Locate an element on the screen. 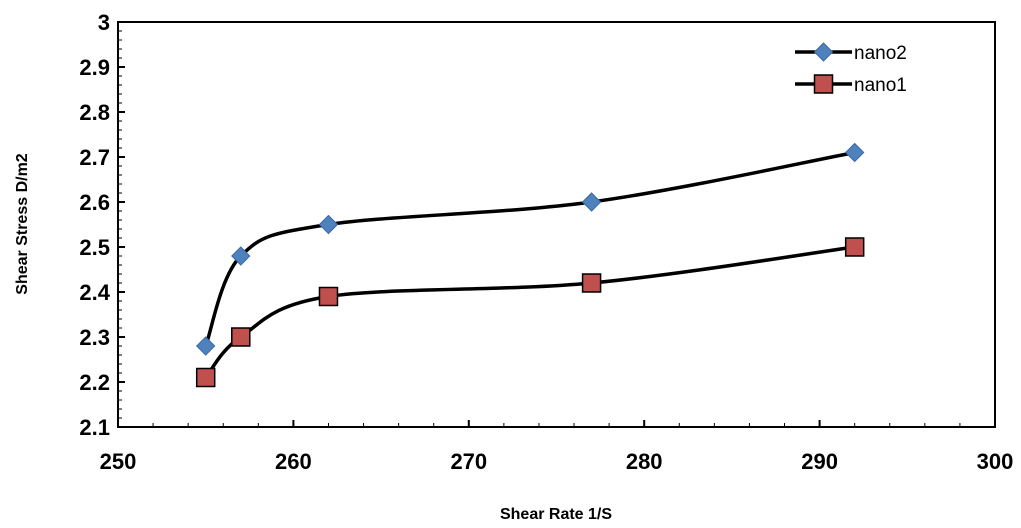 The height and width of the screenshot is (528, 1021). x-tick-label: 270 is located at coordinates (468, 461).